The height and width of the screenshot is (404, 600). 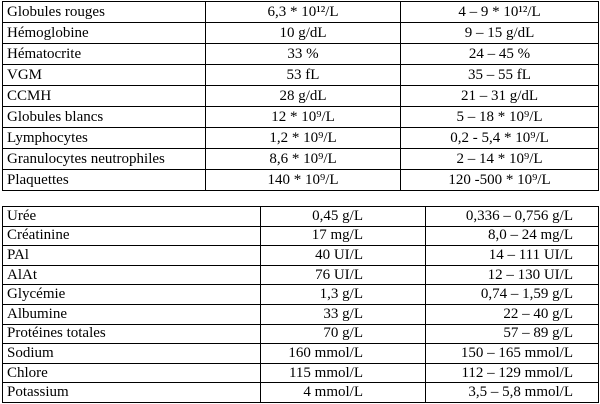 What do you see at coordinates (343, 353) in the screenshot?
I see `value-cell: 160 mmol/L` at bounding box center [343, 353].